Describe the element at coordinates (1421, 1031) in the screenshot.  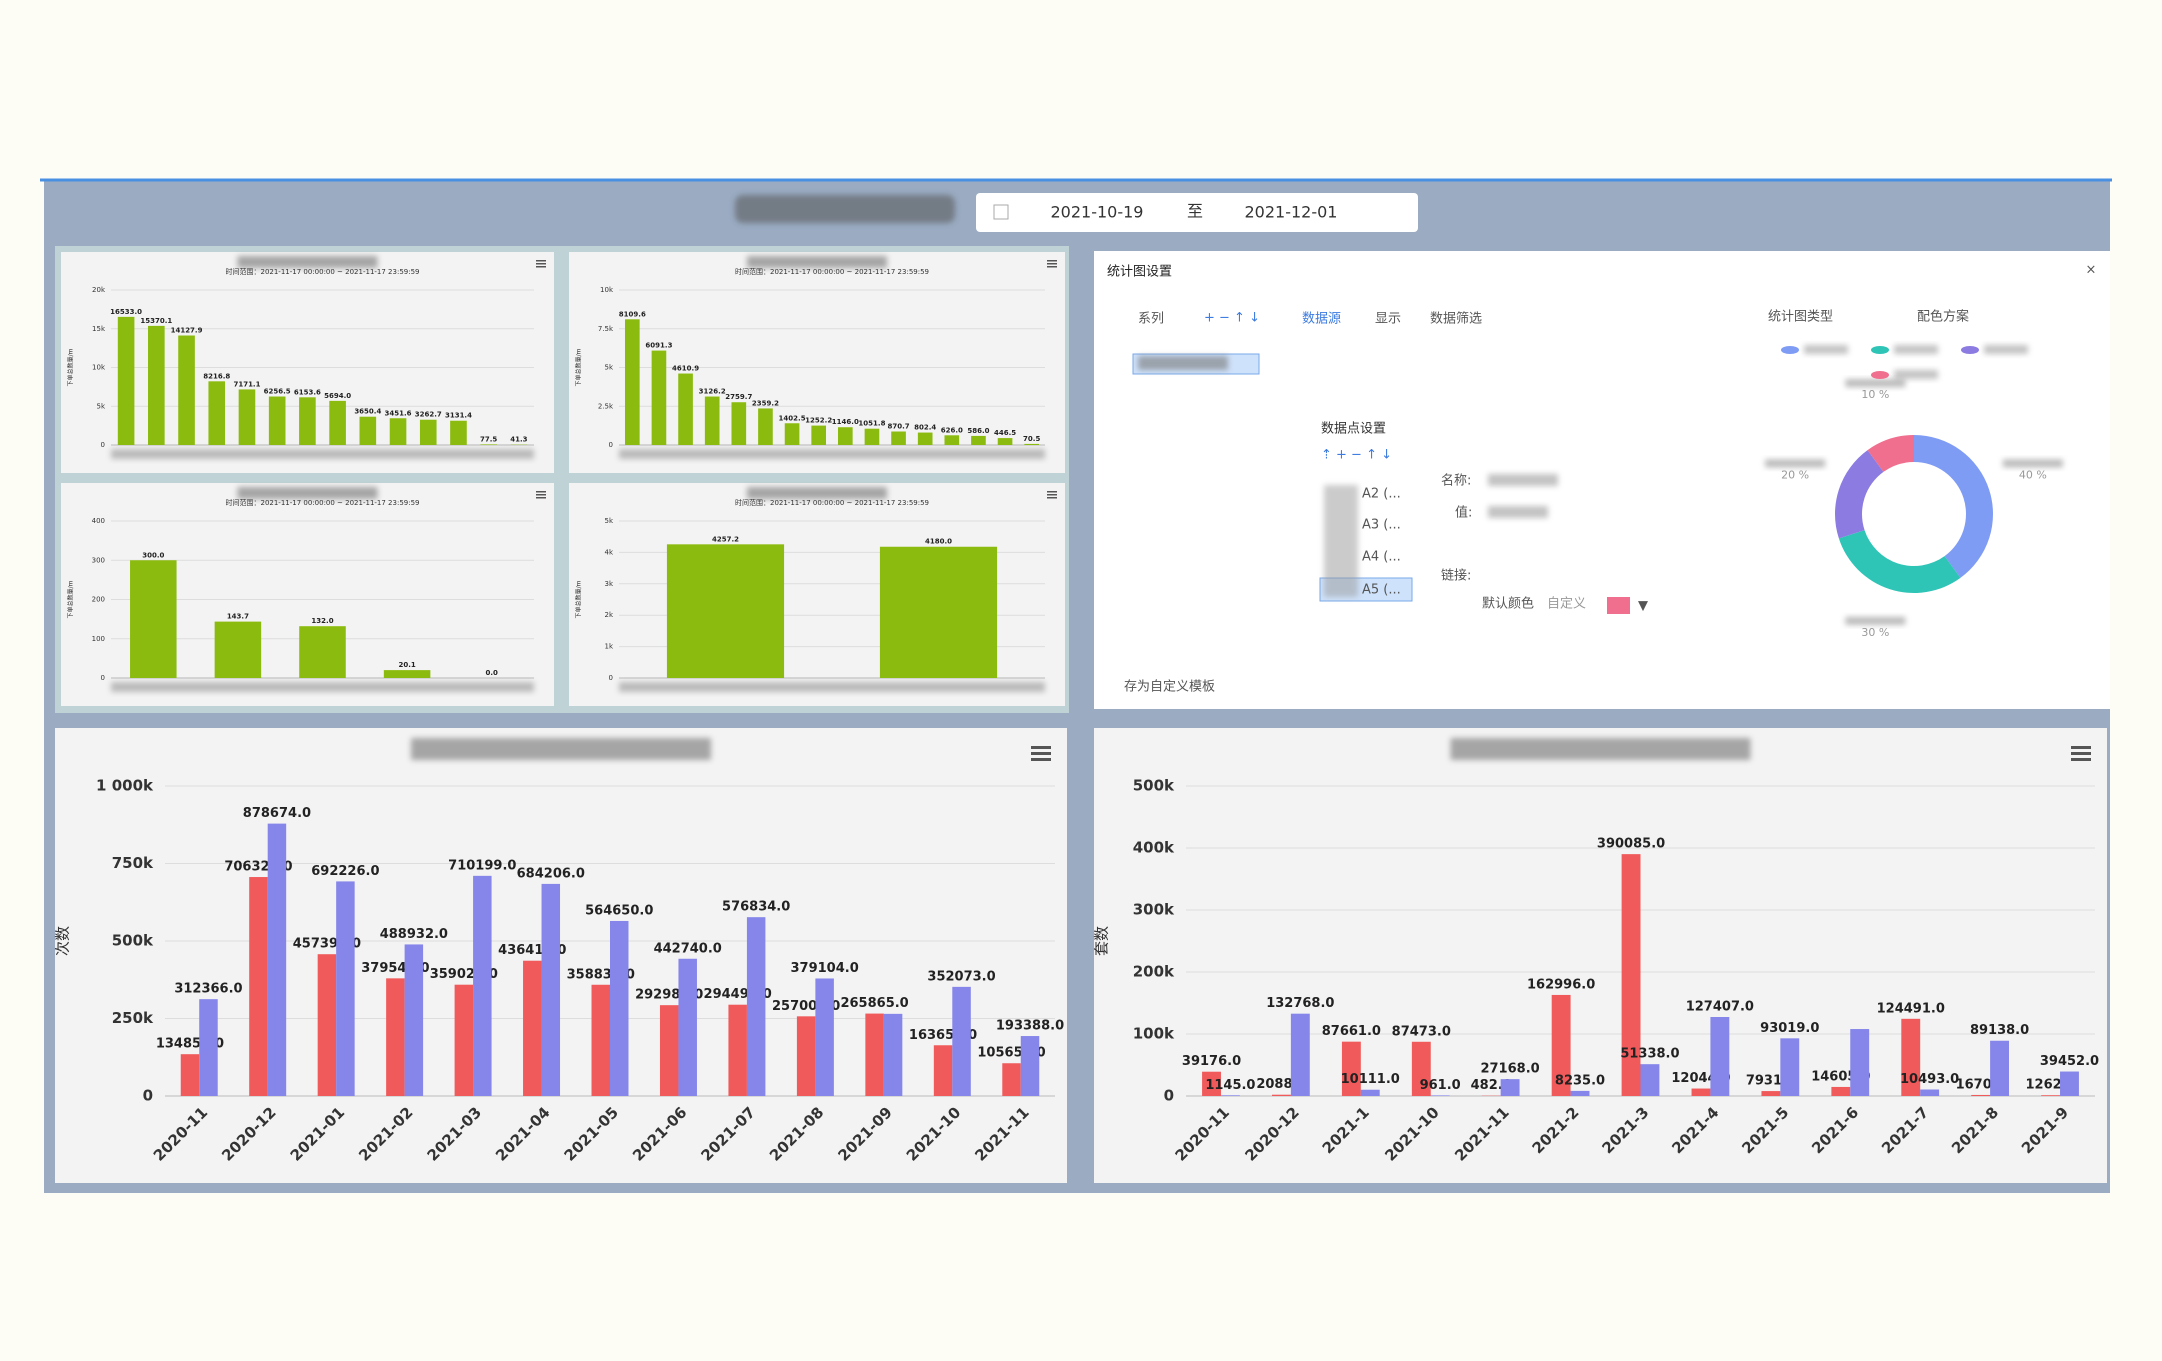
I see `data-label: 87473.0` at that location.